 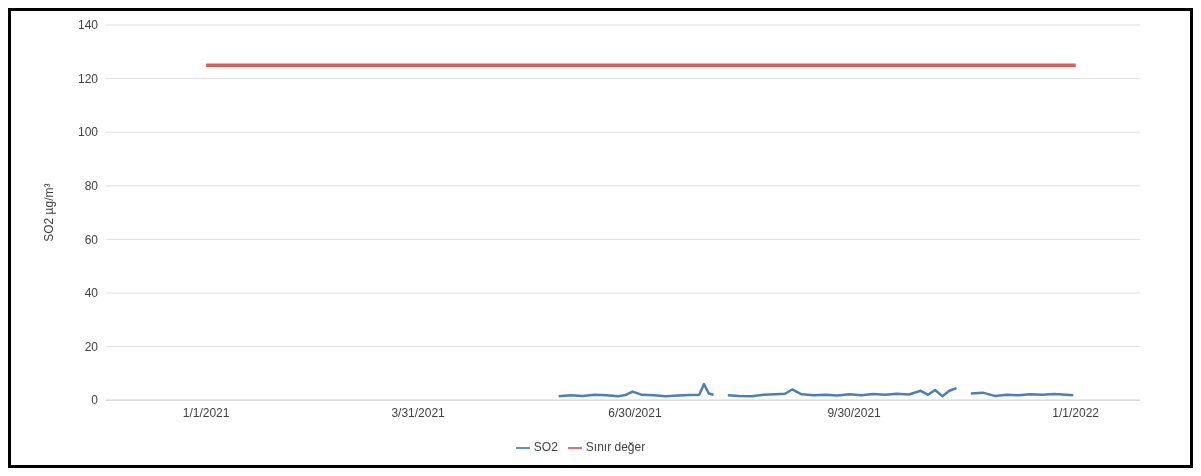 I want to click on y-tick-label: 120, so click(x=88, y=78).